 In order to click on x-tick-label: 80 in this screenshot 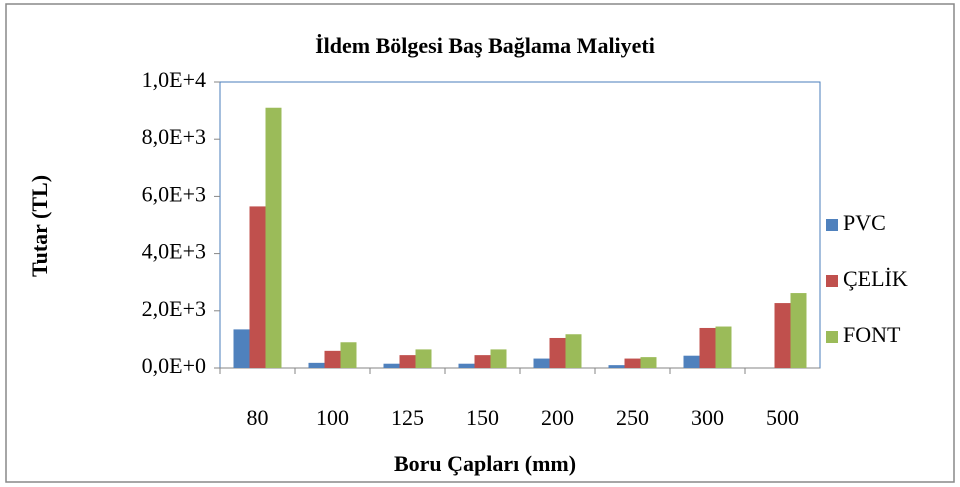, I will do `click(258, 417)`.